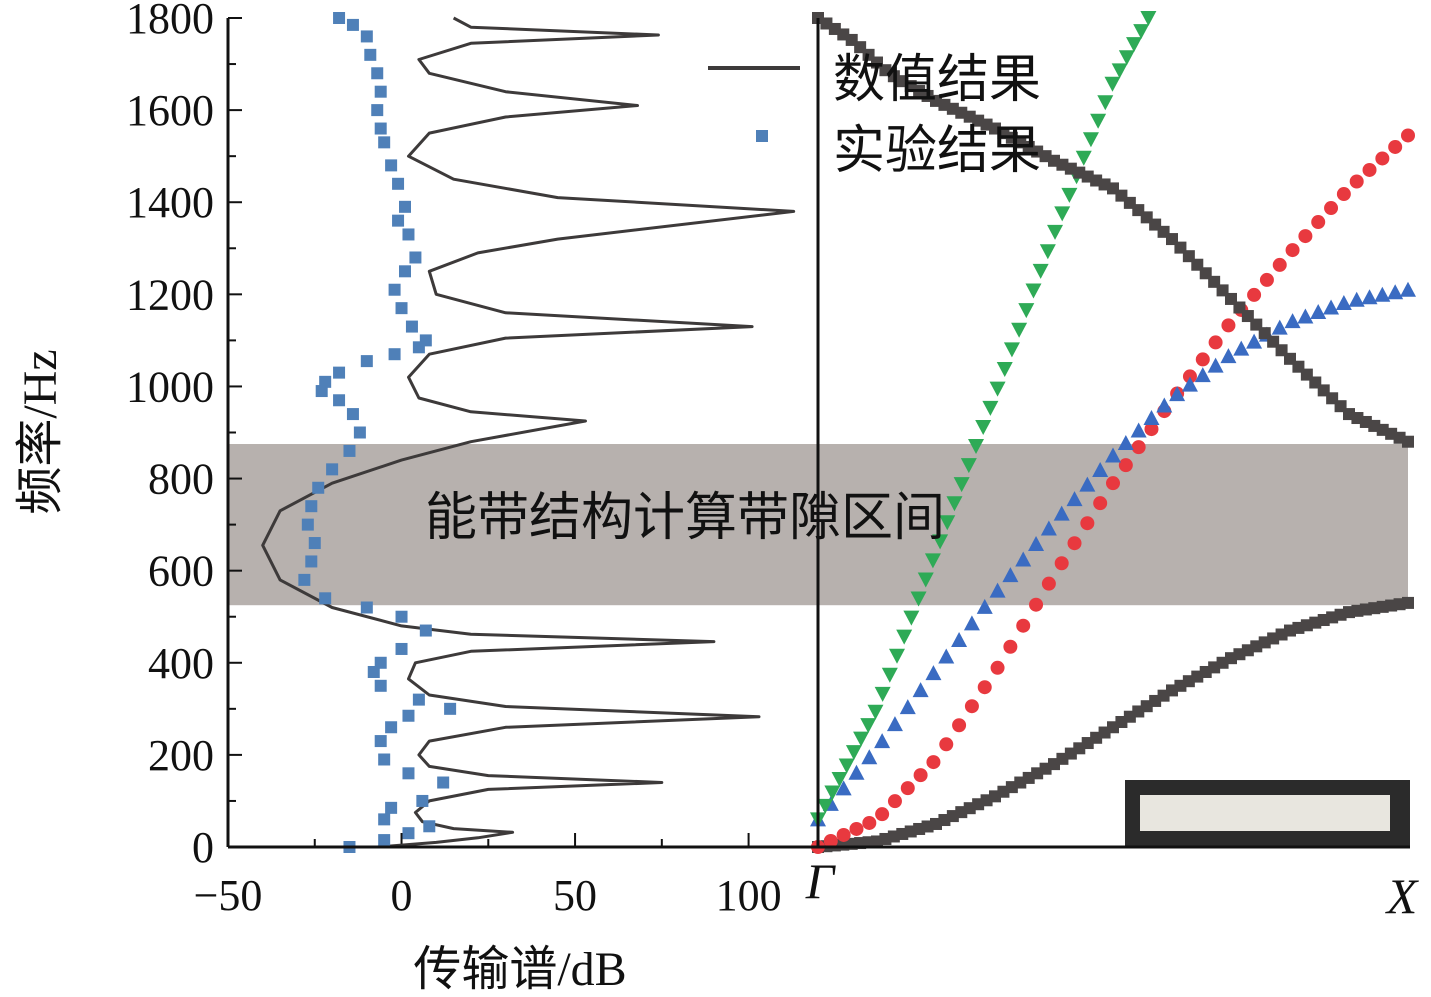 The image size is (1431, 997). What do you see at coordinates (937, 80) in the screenshot?
I see `legend-label-numerical: 数值结果` at bounding box center [937, 80].